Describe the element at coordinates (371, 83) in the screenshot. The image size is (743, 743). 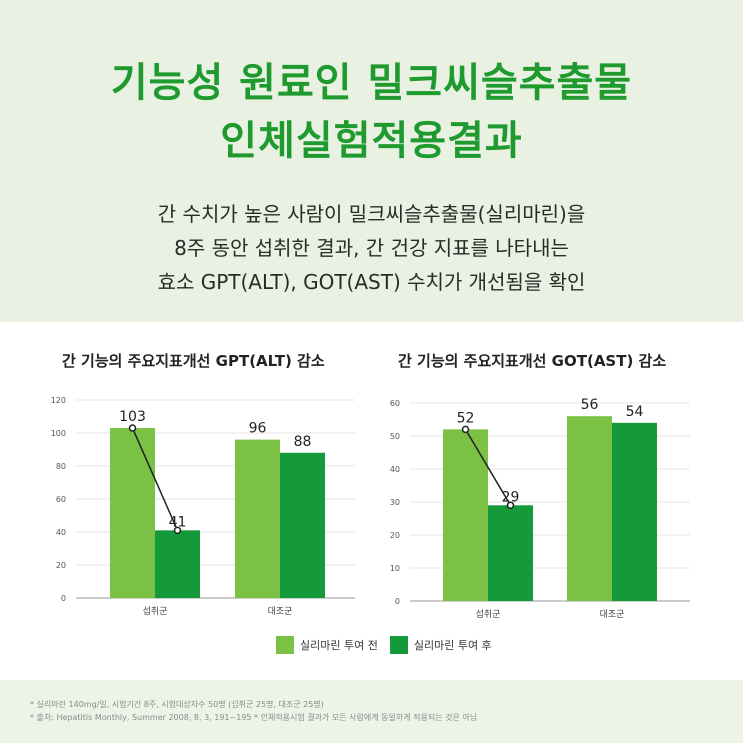
I see `title-line-1: 기능성 원료인 밀크씨슬추출물` at that location.